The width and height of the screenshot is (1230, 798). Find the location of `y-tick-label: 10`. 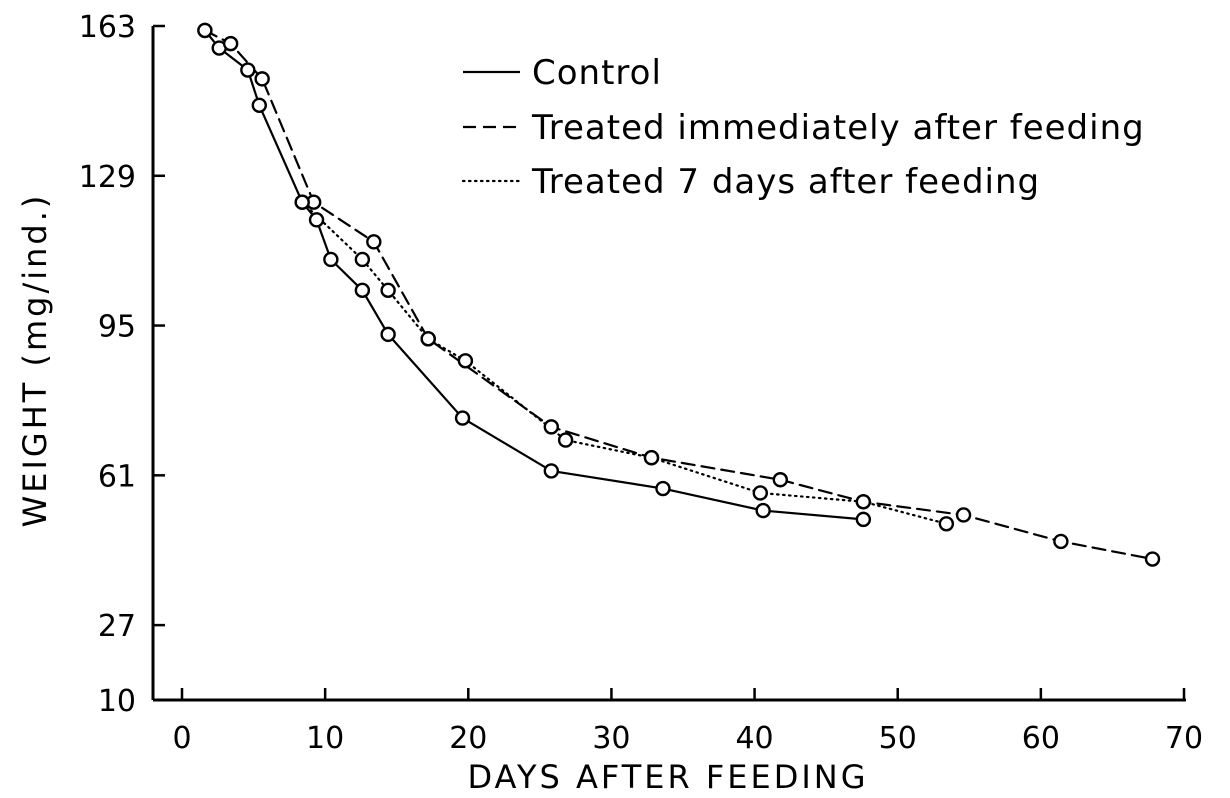

y-tick-label: 10 is located at coordinates (117, 701).